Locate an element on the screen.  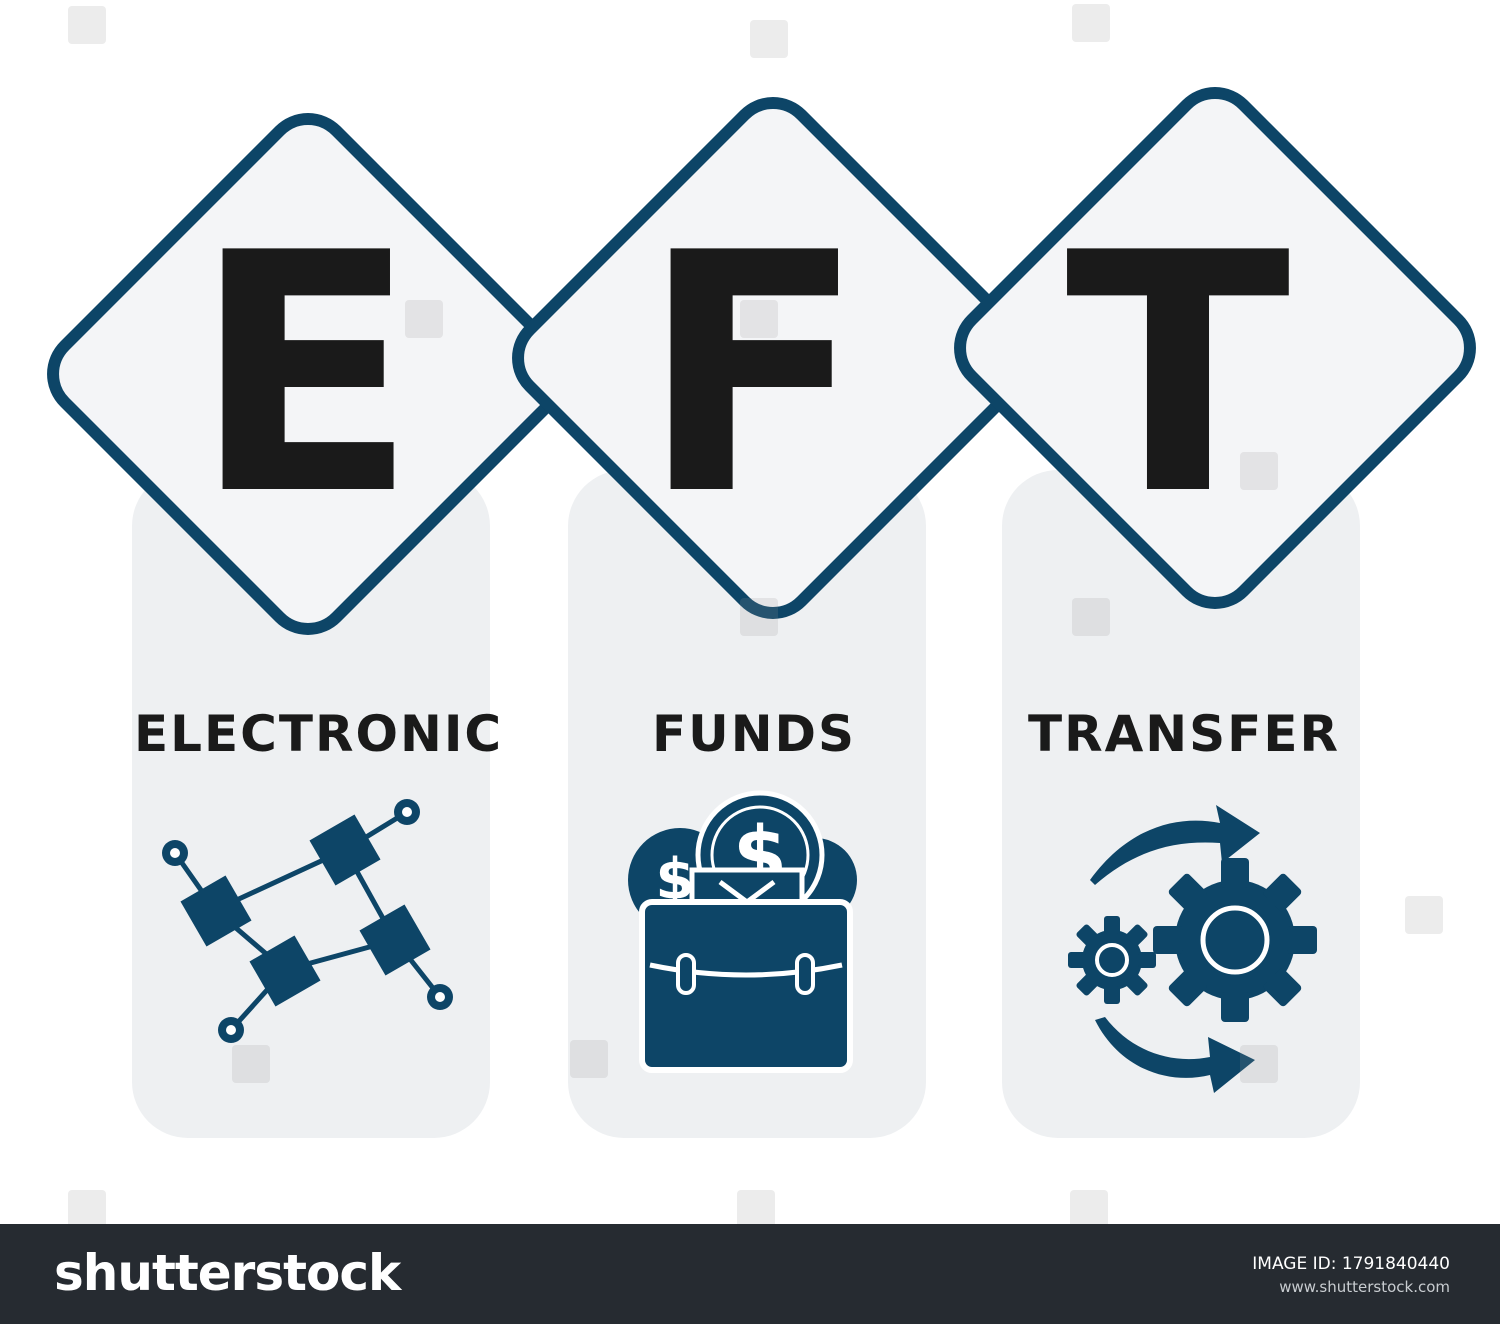
circuit-network-icon is located at coordinates (307, 921).